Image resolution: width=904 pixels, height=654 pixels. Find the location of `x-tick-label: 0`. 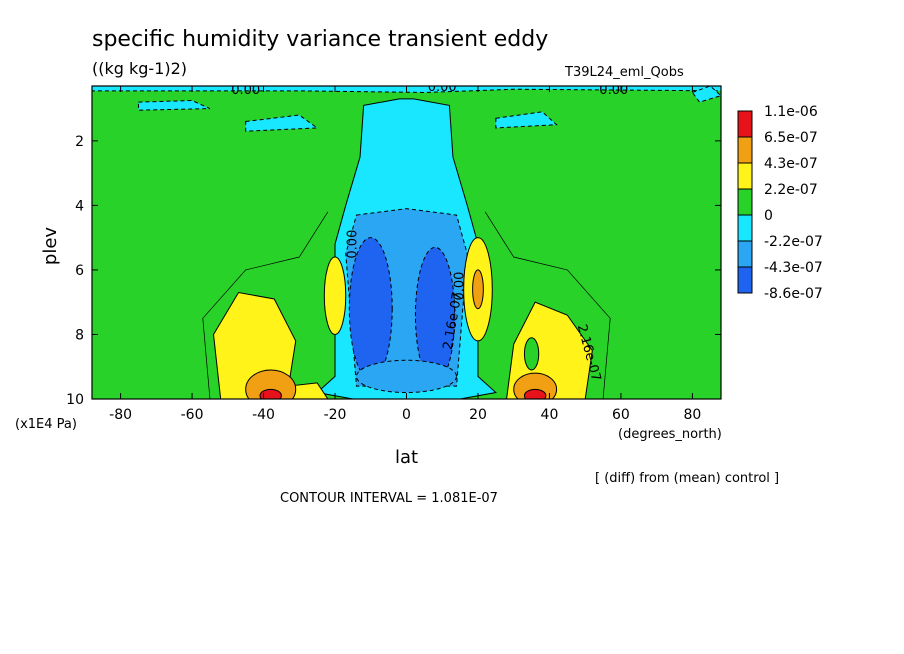

x-tick-label: 0 is located at coordinates (406, 415).